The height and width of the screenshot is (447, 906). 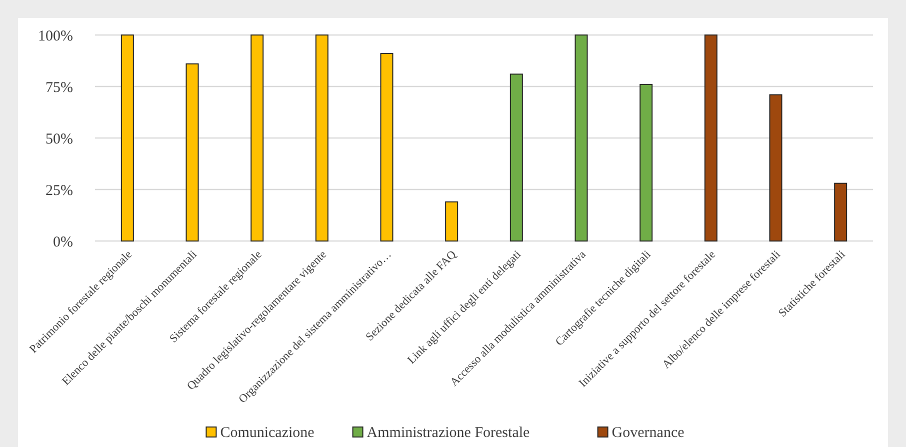 What do you see at coordinates (59, 88) in the screenshot?
I see `y-tick-label: 75%` at bounding box center [59, 88].